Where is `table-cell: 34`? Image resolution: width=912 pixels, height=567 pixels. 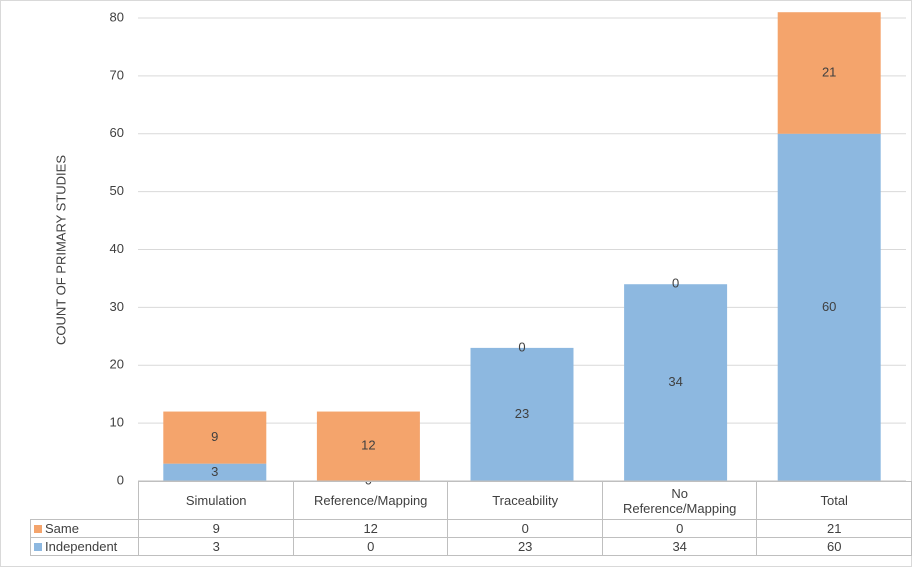
table-cell: 34 is located at coordinates (679, 546).